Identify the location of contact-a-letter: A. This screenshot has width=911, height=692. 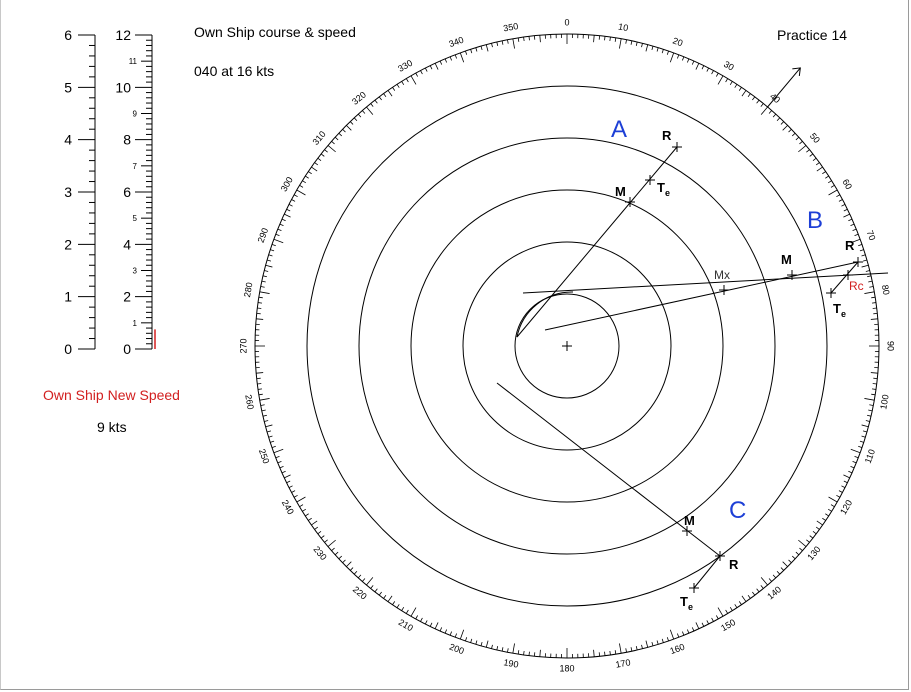
(619, 129).